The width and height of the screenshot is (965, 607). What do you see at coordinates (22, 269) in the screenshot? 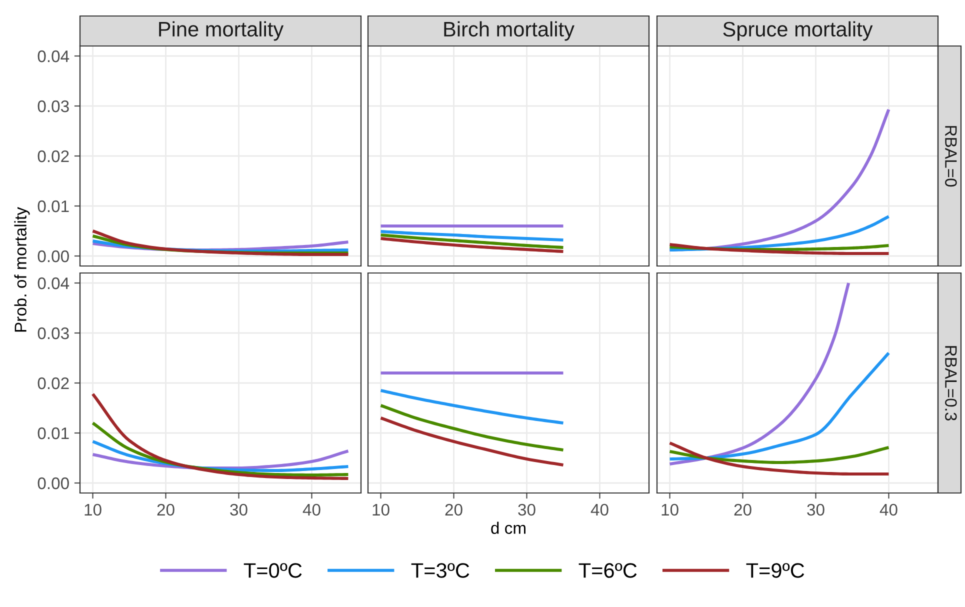
I see `y-axis-title: Prob. of mortality` at bounding box center [22, 269].